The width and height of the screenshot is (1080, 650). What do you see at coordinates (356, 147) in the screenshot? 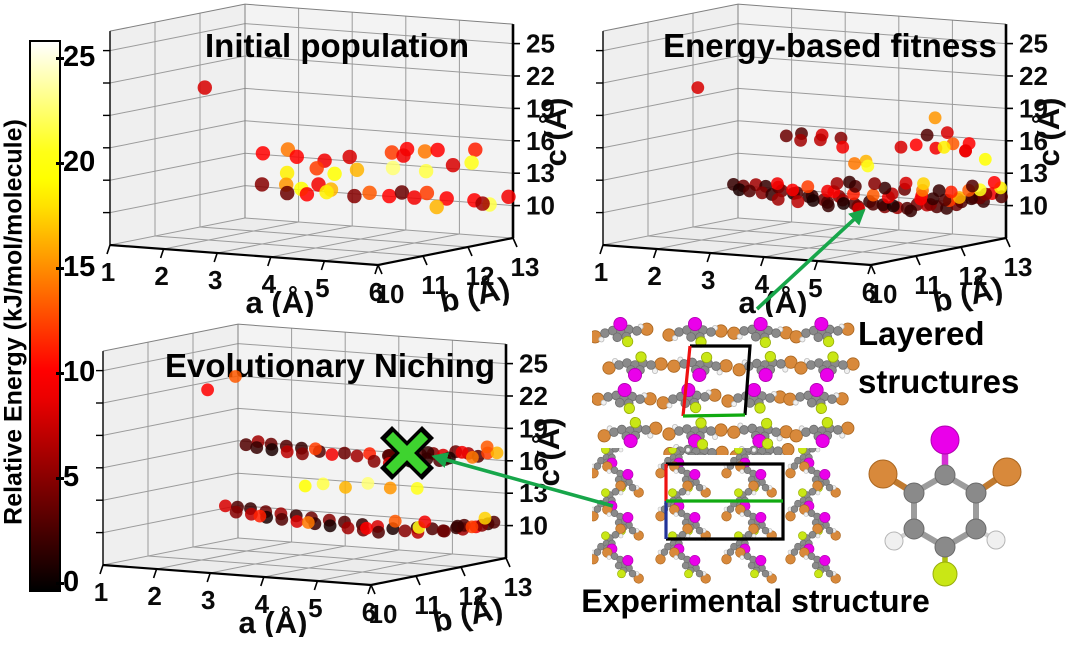
I see `scatter-points` at bounding box center [356, 147].